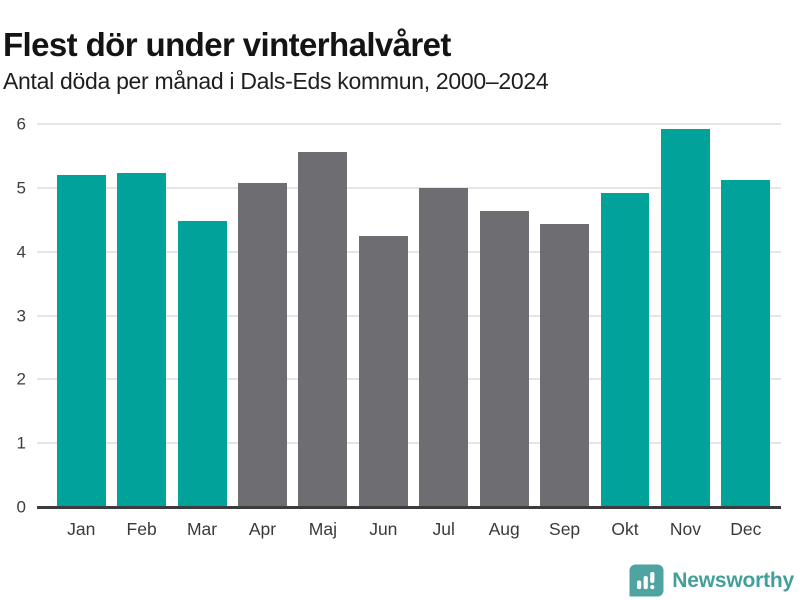 The height and width of the screenshot is (600, 800). What do you see at coordinates (21, 507) in the screenshot?
I see `y-tick-label-0: 0` at bounding box center [21, 507].